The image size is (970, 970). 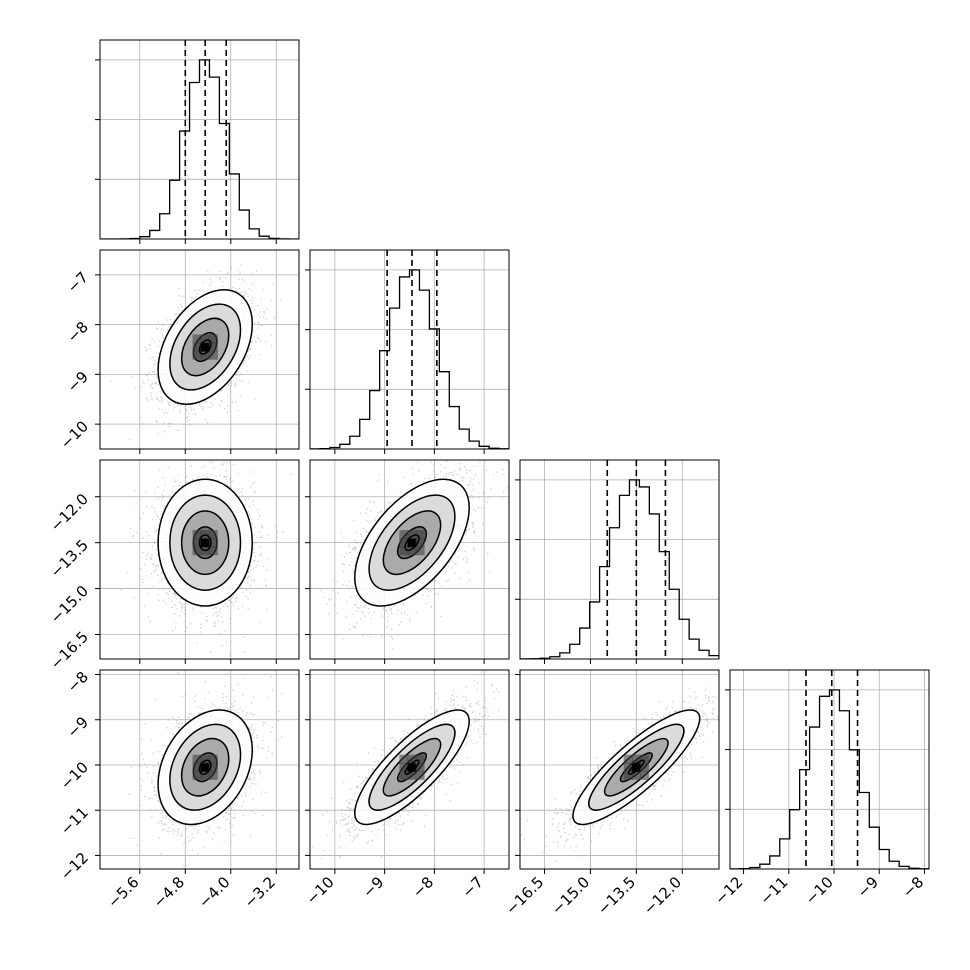 What do you see at coordinates (78, 282) in the screenshot?
I see `y-tick-label: −7` at bounding box center [78, 282].